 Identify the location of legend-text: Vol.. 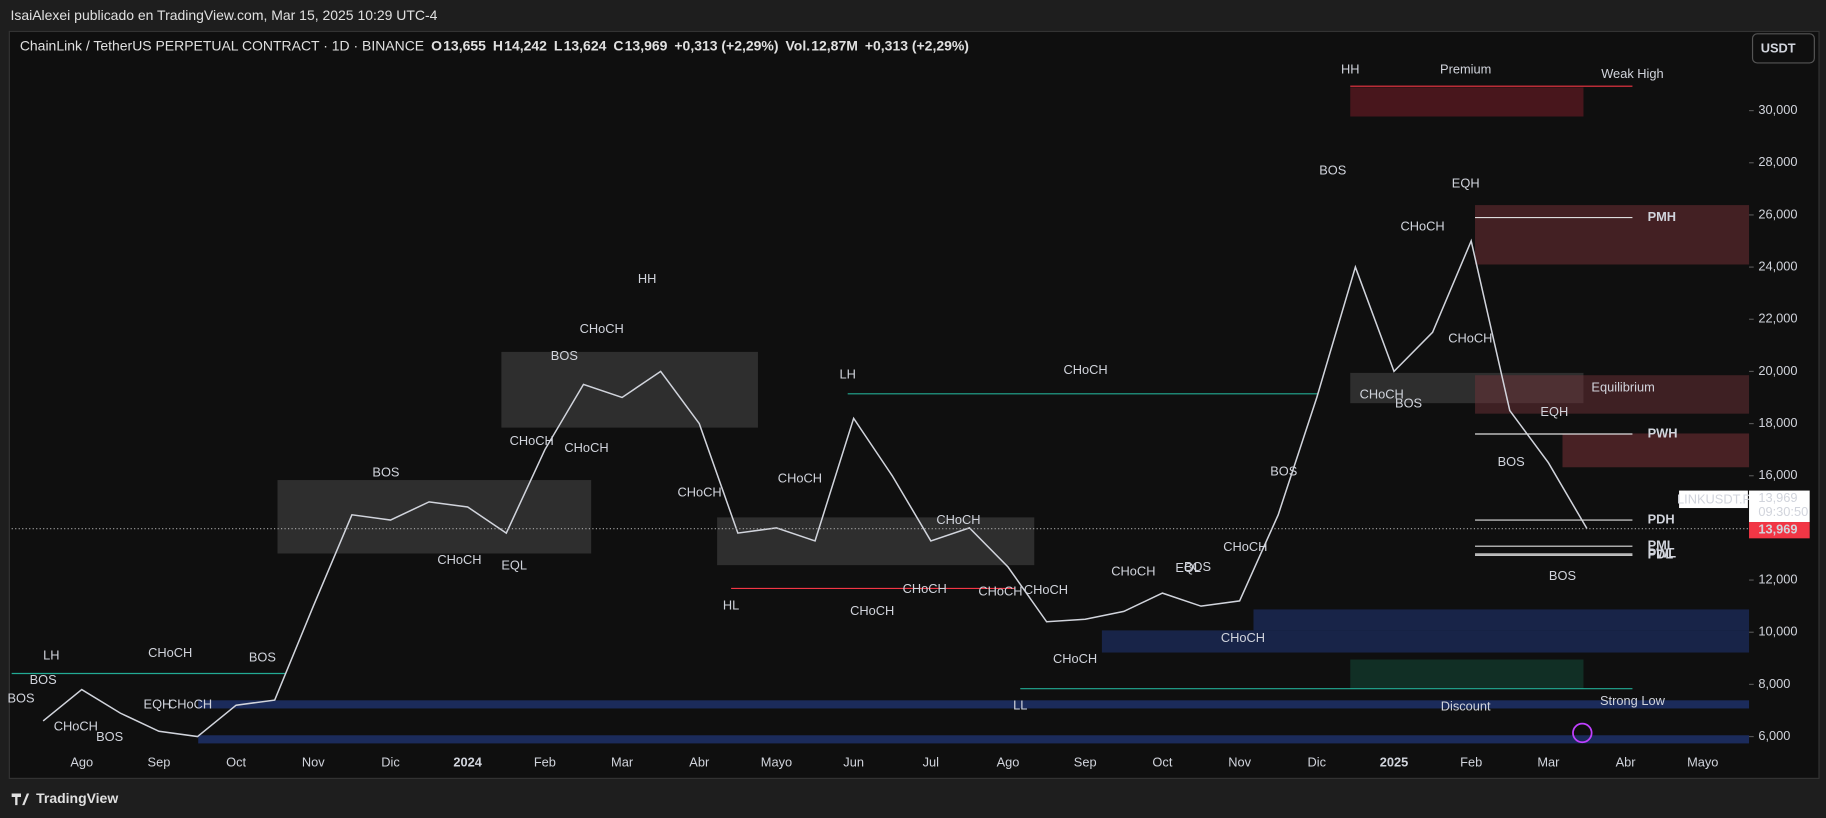
(798, 45).